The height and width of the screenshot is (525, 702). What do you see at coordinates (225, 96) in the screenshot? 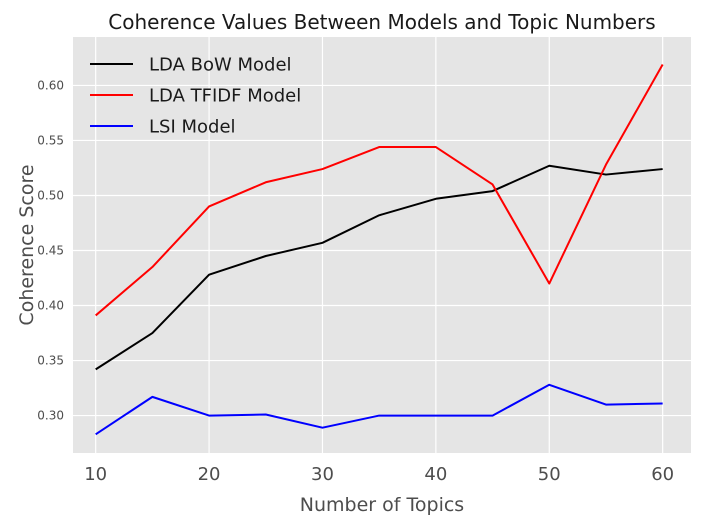
I see `legend-label: LDA TFIDF Model` at bounding box center [225, 96].